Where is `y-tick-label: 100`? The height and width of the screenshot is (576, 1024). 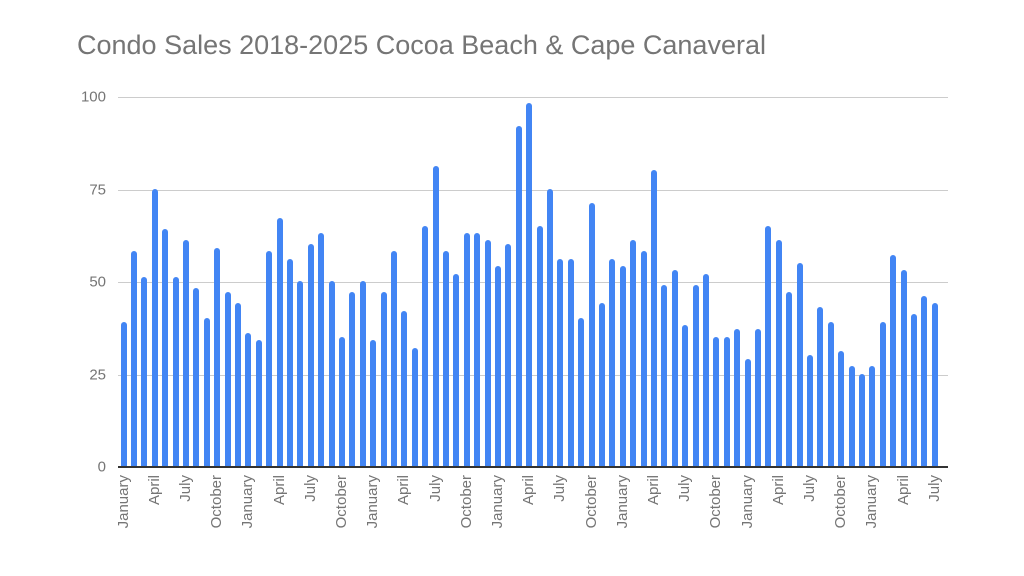
y-tick-label: 100 is located at coordinates (93, 97).